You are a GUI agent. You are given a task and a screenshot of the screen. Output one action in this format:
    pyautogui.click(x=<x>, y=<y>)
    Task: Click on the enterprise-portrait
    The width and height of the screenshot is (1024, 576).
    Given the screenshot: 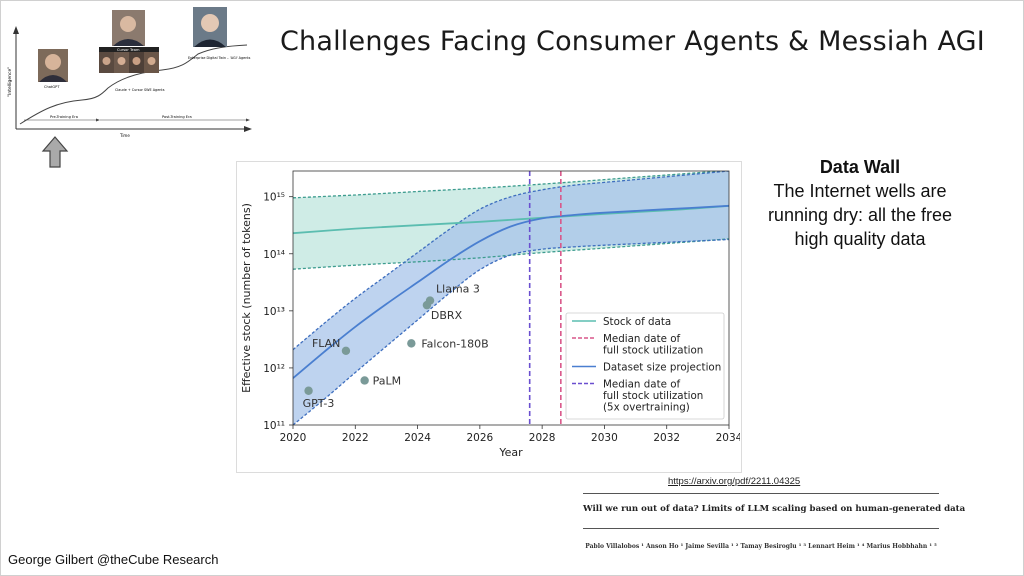 What is the action you would take?
    pyautogui.click(x=210, y=27)
    